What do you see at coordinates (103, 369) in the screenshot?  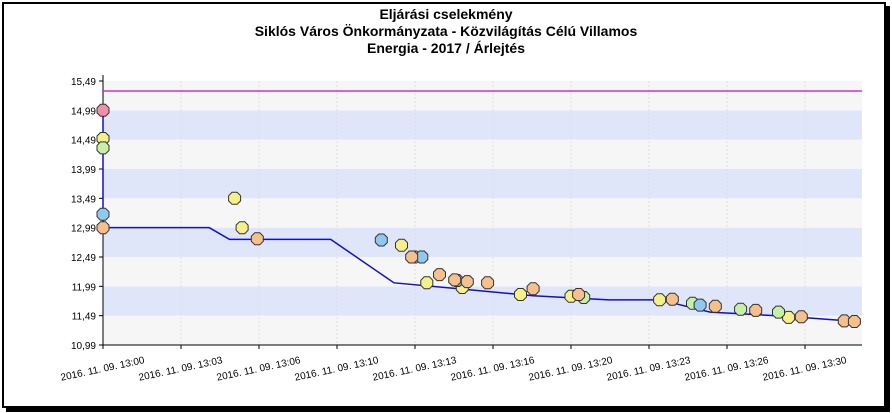 I see `x-tick-label: 2016. 11. 09. 13:00` at bounding box center [103, 369].